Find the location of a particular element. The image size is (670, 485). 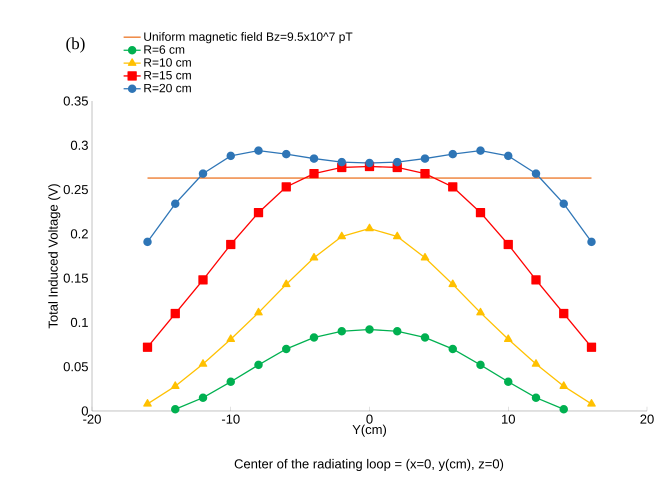

y-axis-title: Total Induced Voltage (V) is located at coordinates (54, 256).